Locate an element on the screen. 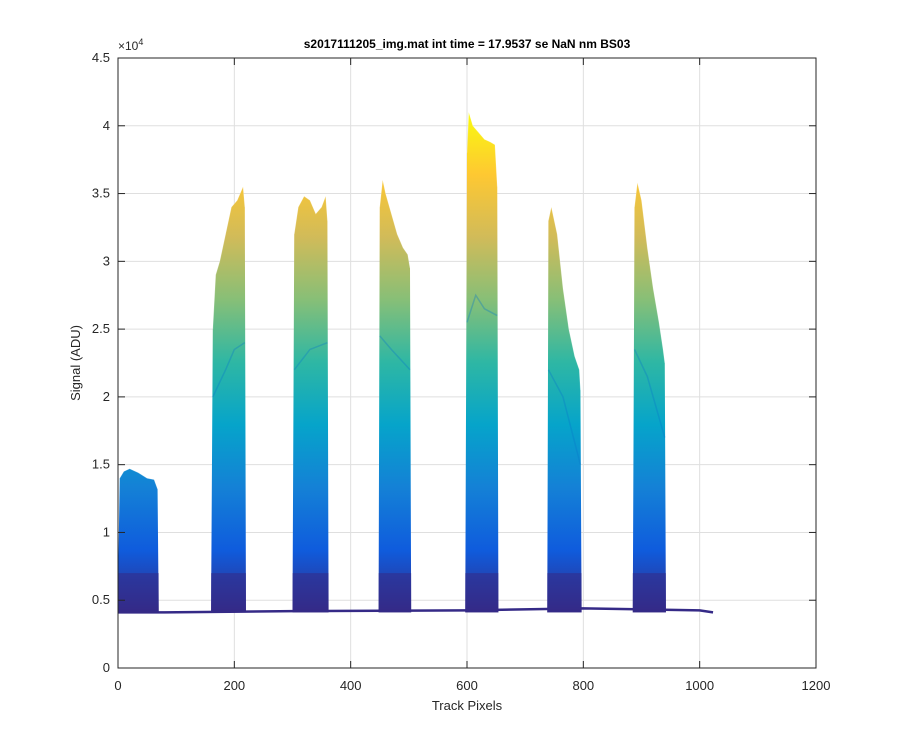 This screenshot has width=900, height=750. y-tick-label: 1 is located at coordinates (106, 531).